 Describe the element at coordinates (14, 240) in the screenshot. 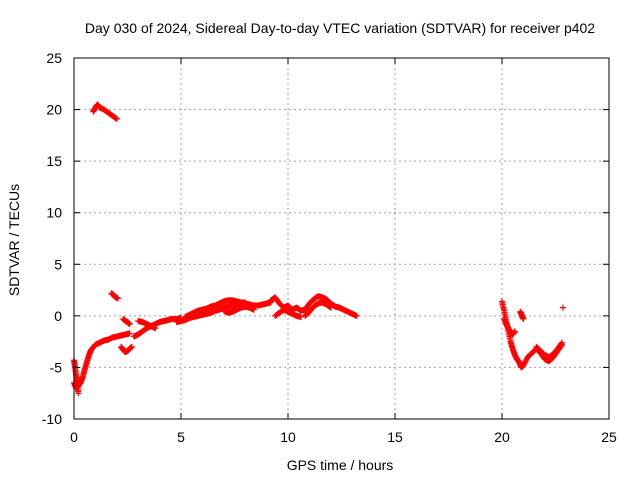

I see `y-axis-title: SDTVAR / TECUs` at that location.